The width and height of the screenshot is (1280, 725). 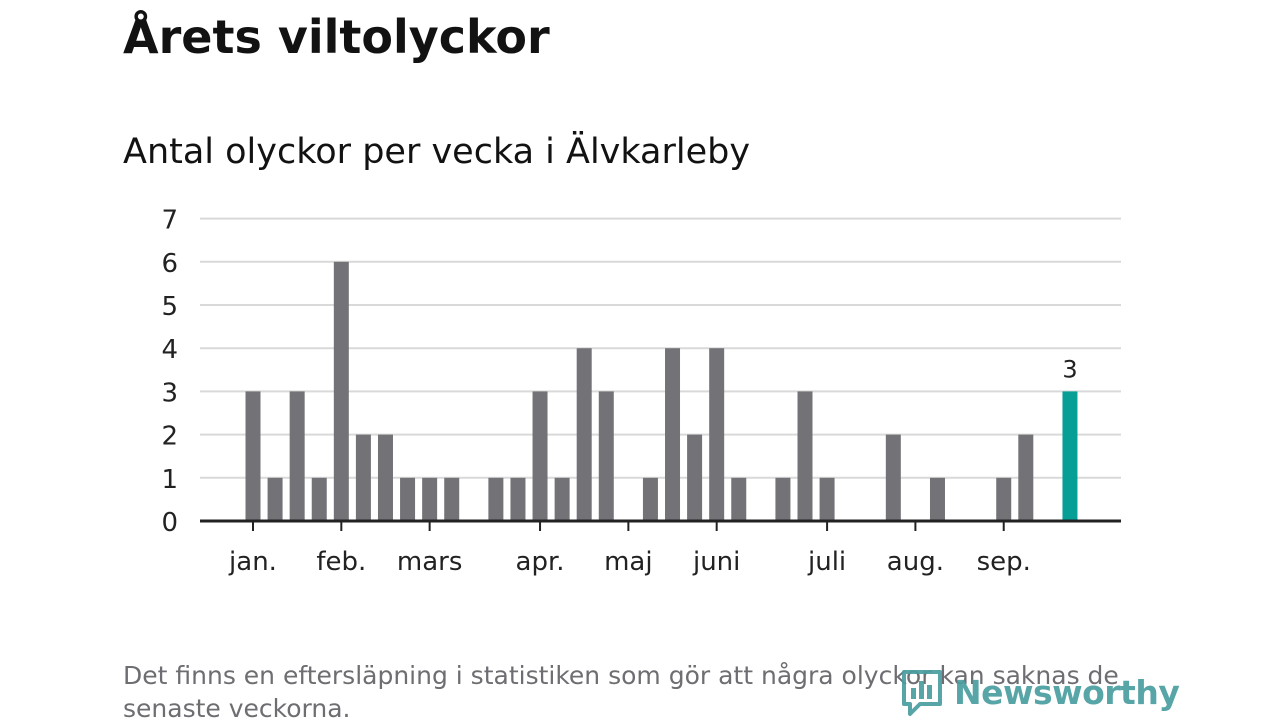 I want to click on y-tick-label: 5, so click(x=169, y=307).